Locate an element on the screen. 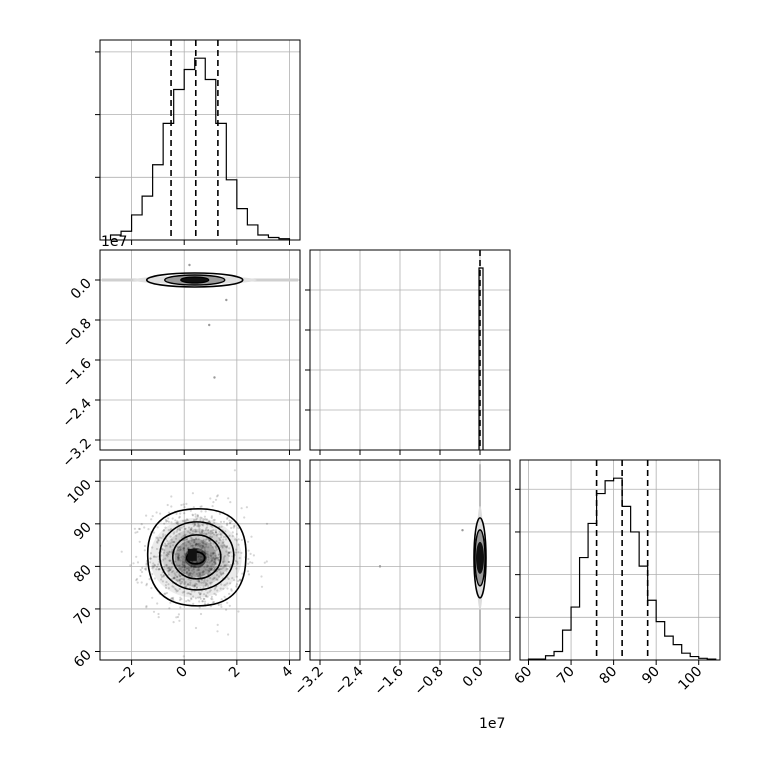 This screenshot has height=760, width=760. x-tick-label: 60 is located at coordinates (523, 676).